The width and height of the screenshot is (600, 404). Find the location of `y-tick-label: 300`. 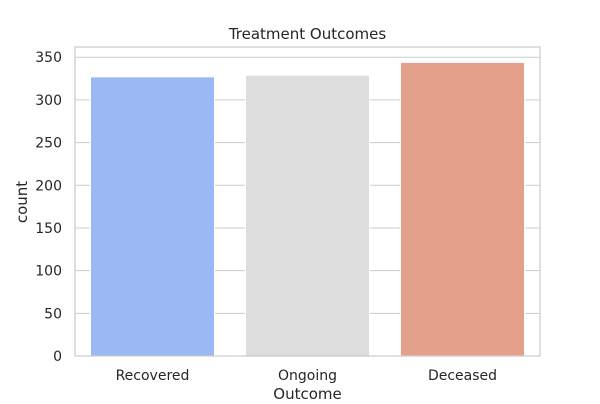

y-tick-label: 300 is located at coordinates (48, 101).